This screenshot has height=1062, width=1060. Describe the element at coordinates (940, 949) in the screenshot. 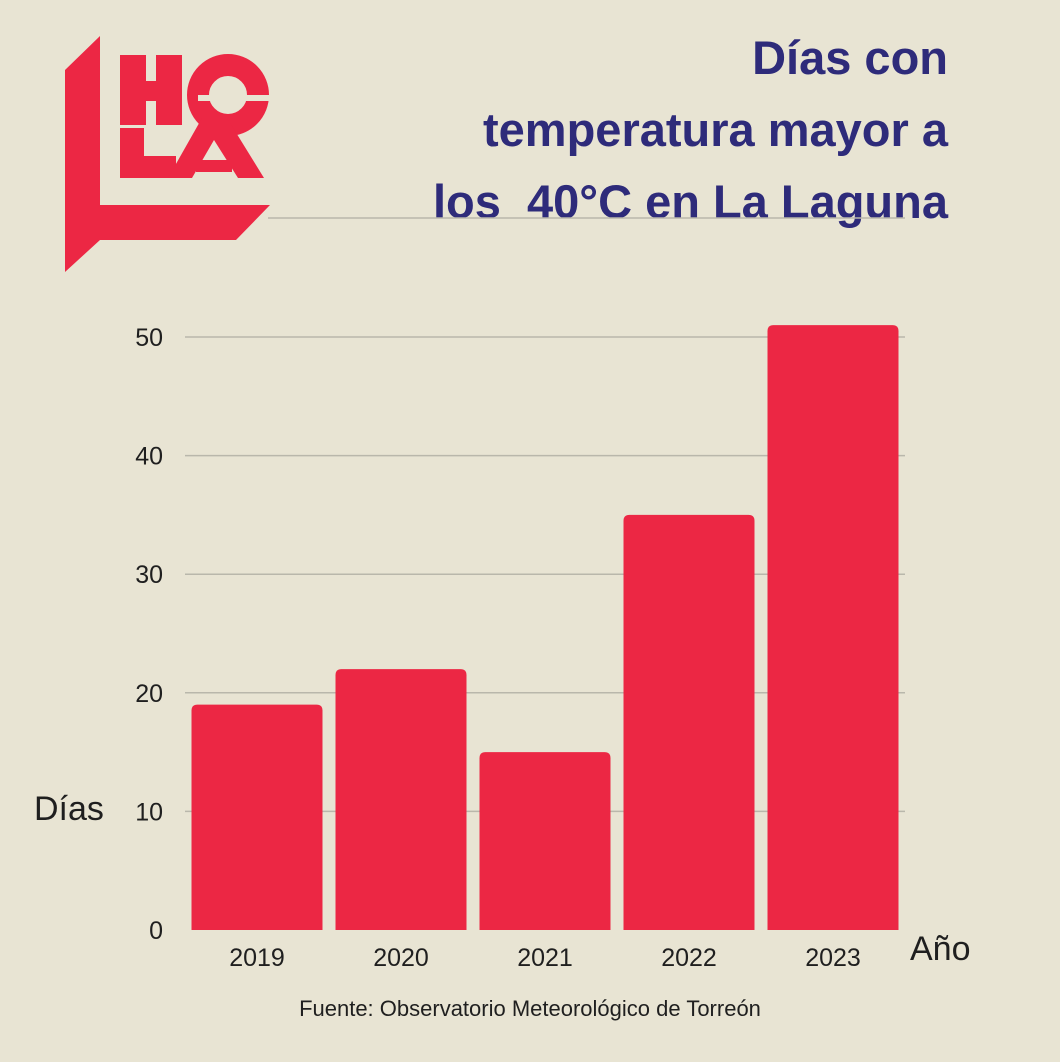

I see `x-axis-label: Año` at that location.